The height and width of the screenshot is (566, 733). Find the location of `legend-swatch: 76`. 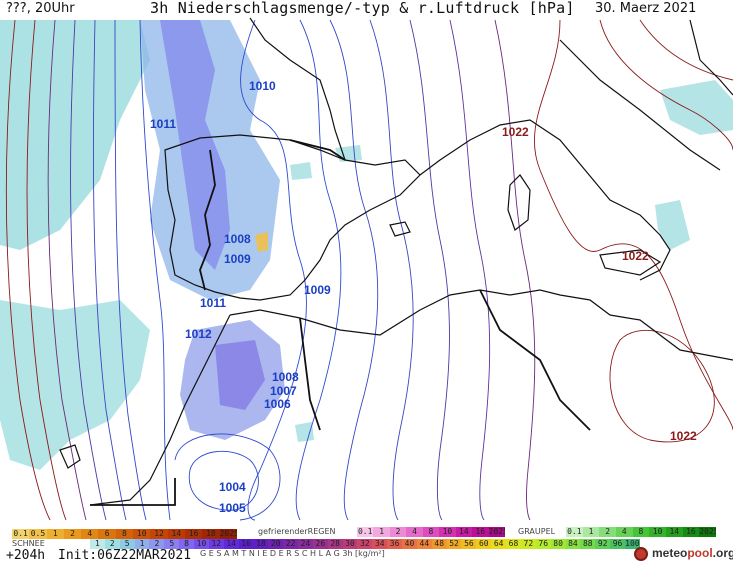

legend-swatch: 76 is located at coordinates (543, 544).